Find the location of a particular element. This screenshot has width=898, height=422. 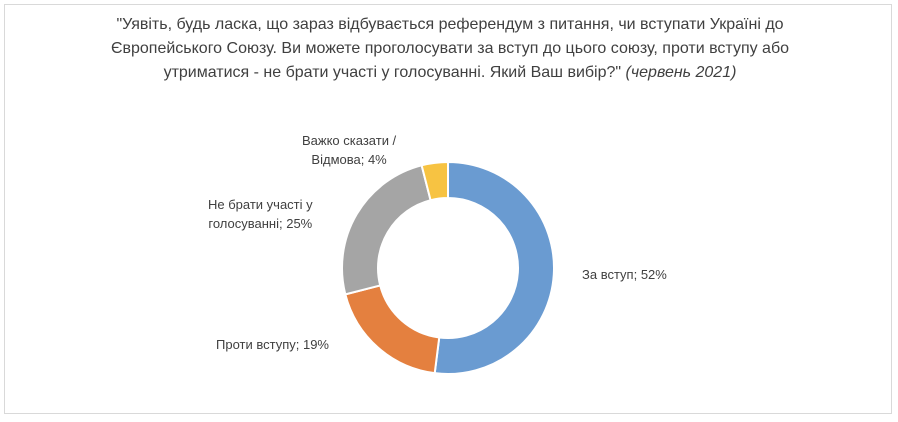

slice-label-vazhko-skazaty: Важко сказати / Відмова; 4% is located at coordinates (349, 150).